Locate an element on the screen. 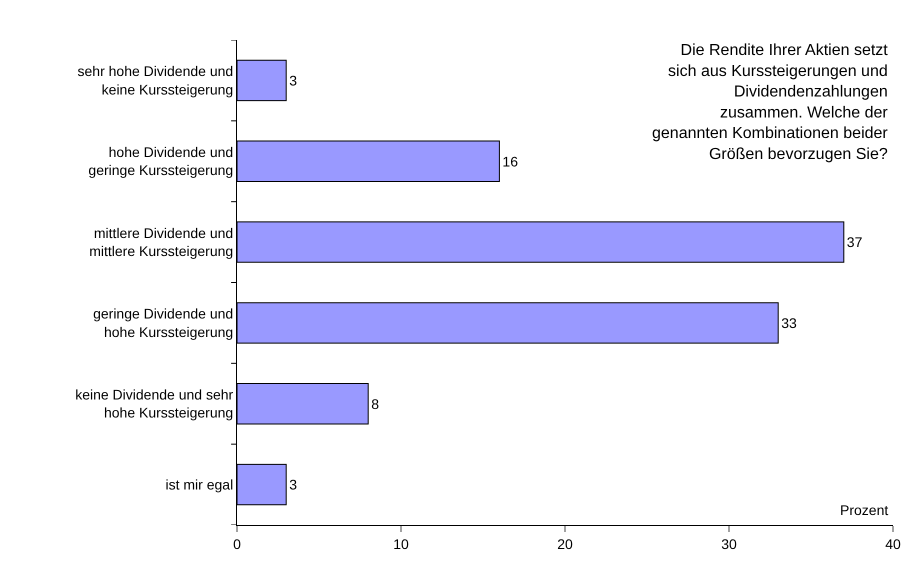  x-tick-label: 40 is located at coordinates (893, 544).